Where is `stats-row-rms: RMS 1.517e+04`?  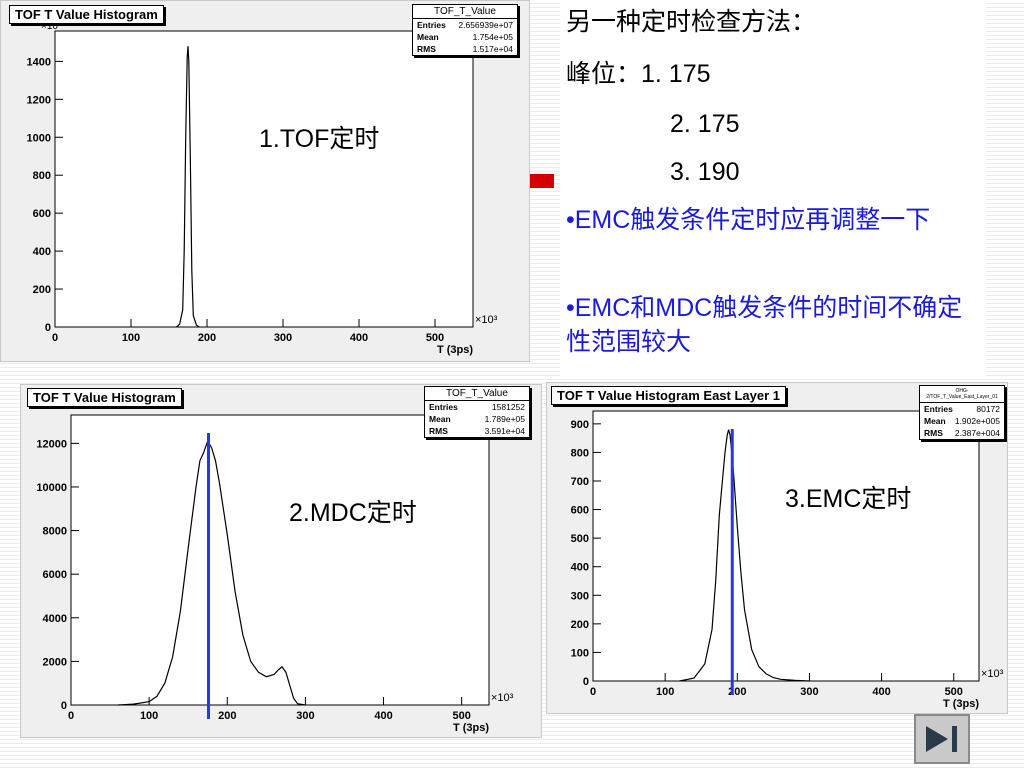
stats-row-rms: RMS 1.517e+04 is located at coordinates (465, 49).